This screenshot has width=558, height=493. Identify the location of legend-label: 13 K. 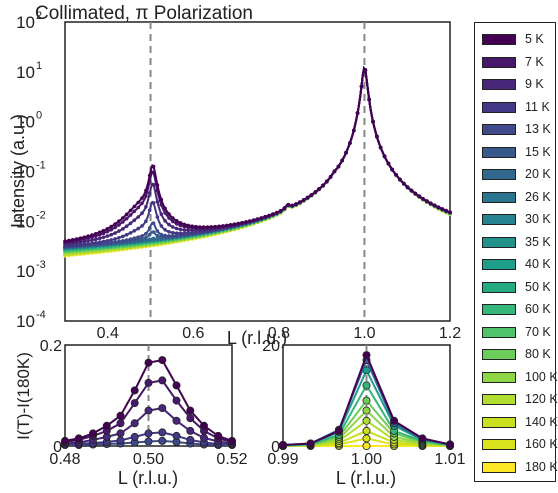
(538, 129).